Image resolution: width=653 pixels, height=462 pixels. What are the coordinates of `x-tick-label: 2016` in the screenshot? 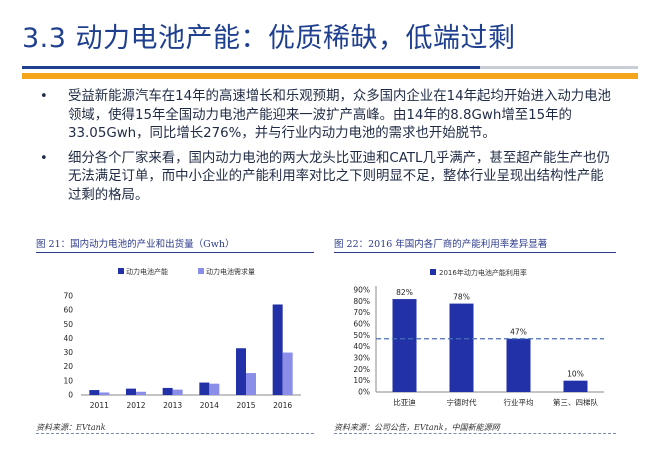 It's located at (282, 405).